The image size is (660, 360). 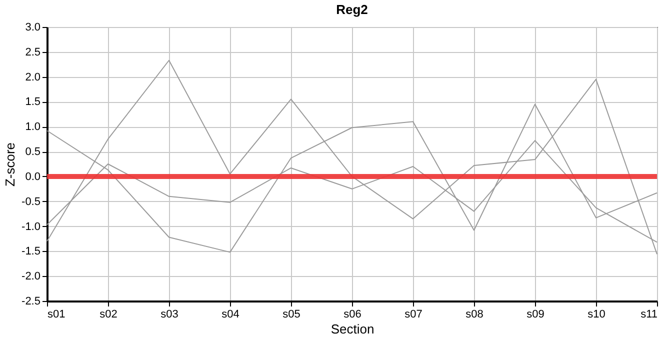 I want to click on y-tick-label: -2.0, so click(x=31, y=276).